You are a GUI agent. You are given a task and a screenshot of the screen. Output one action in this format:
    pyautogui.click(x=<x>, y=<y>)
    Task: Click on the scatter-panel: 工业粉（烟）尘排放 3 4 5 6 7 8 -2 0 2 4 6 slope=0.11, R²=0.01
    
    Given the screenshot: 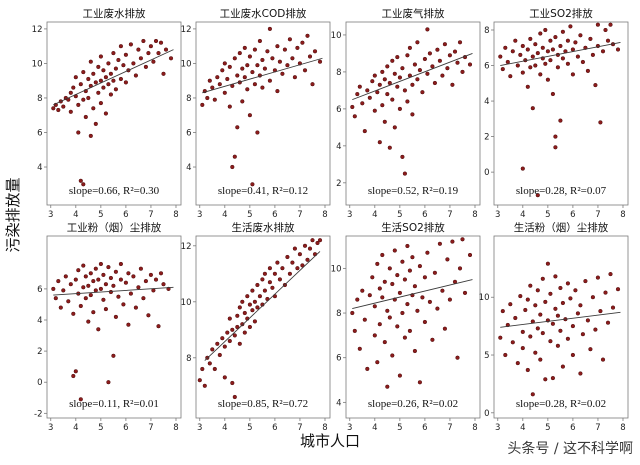 What is the action you would take?
    pyautogui.click(x=108, y=327)
    